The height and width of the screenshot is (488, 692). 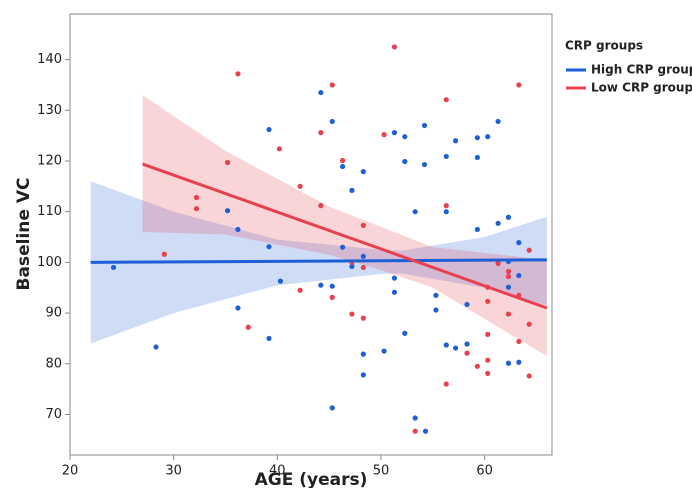 I want to click on x-tick-label: 40, so click(x=277, y=471).